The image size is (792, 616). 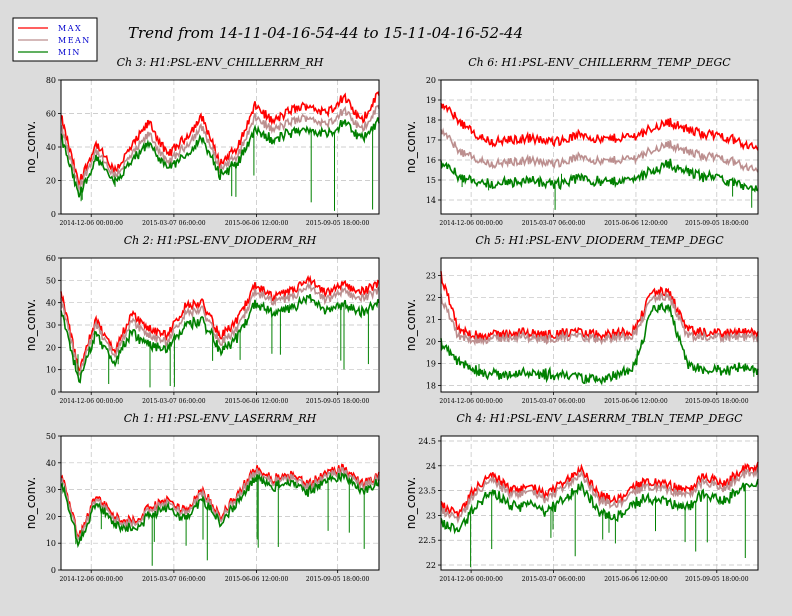 I want to click on legend-box: MAX MEAN MIN, so click(x=55, y=39).